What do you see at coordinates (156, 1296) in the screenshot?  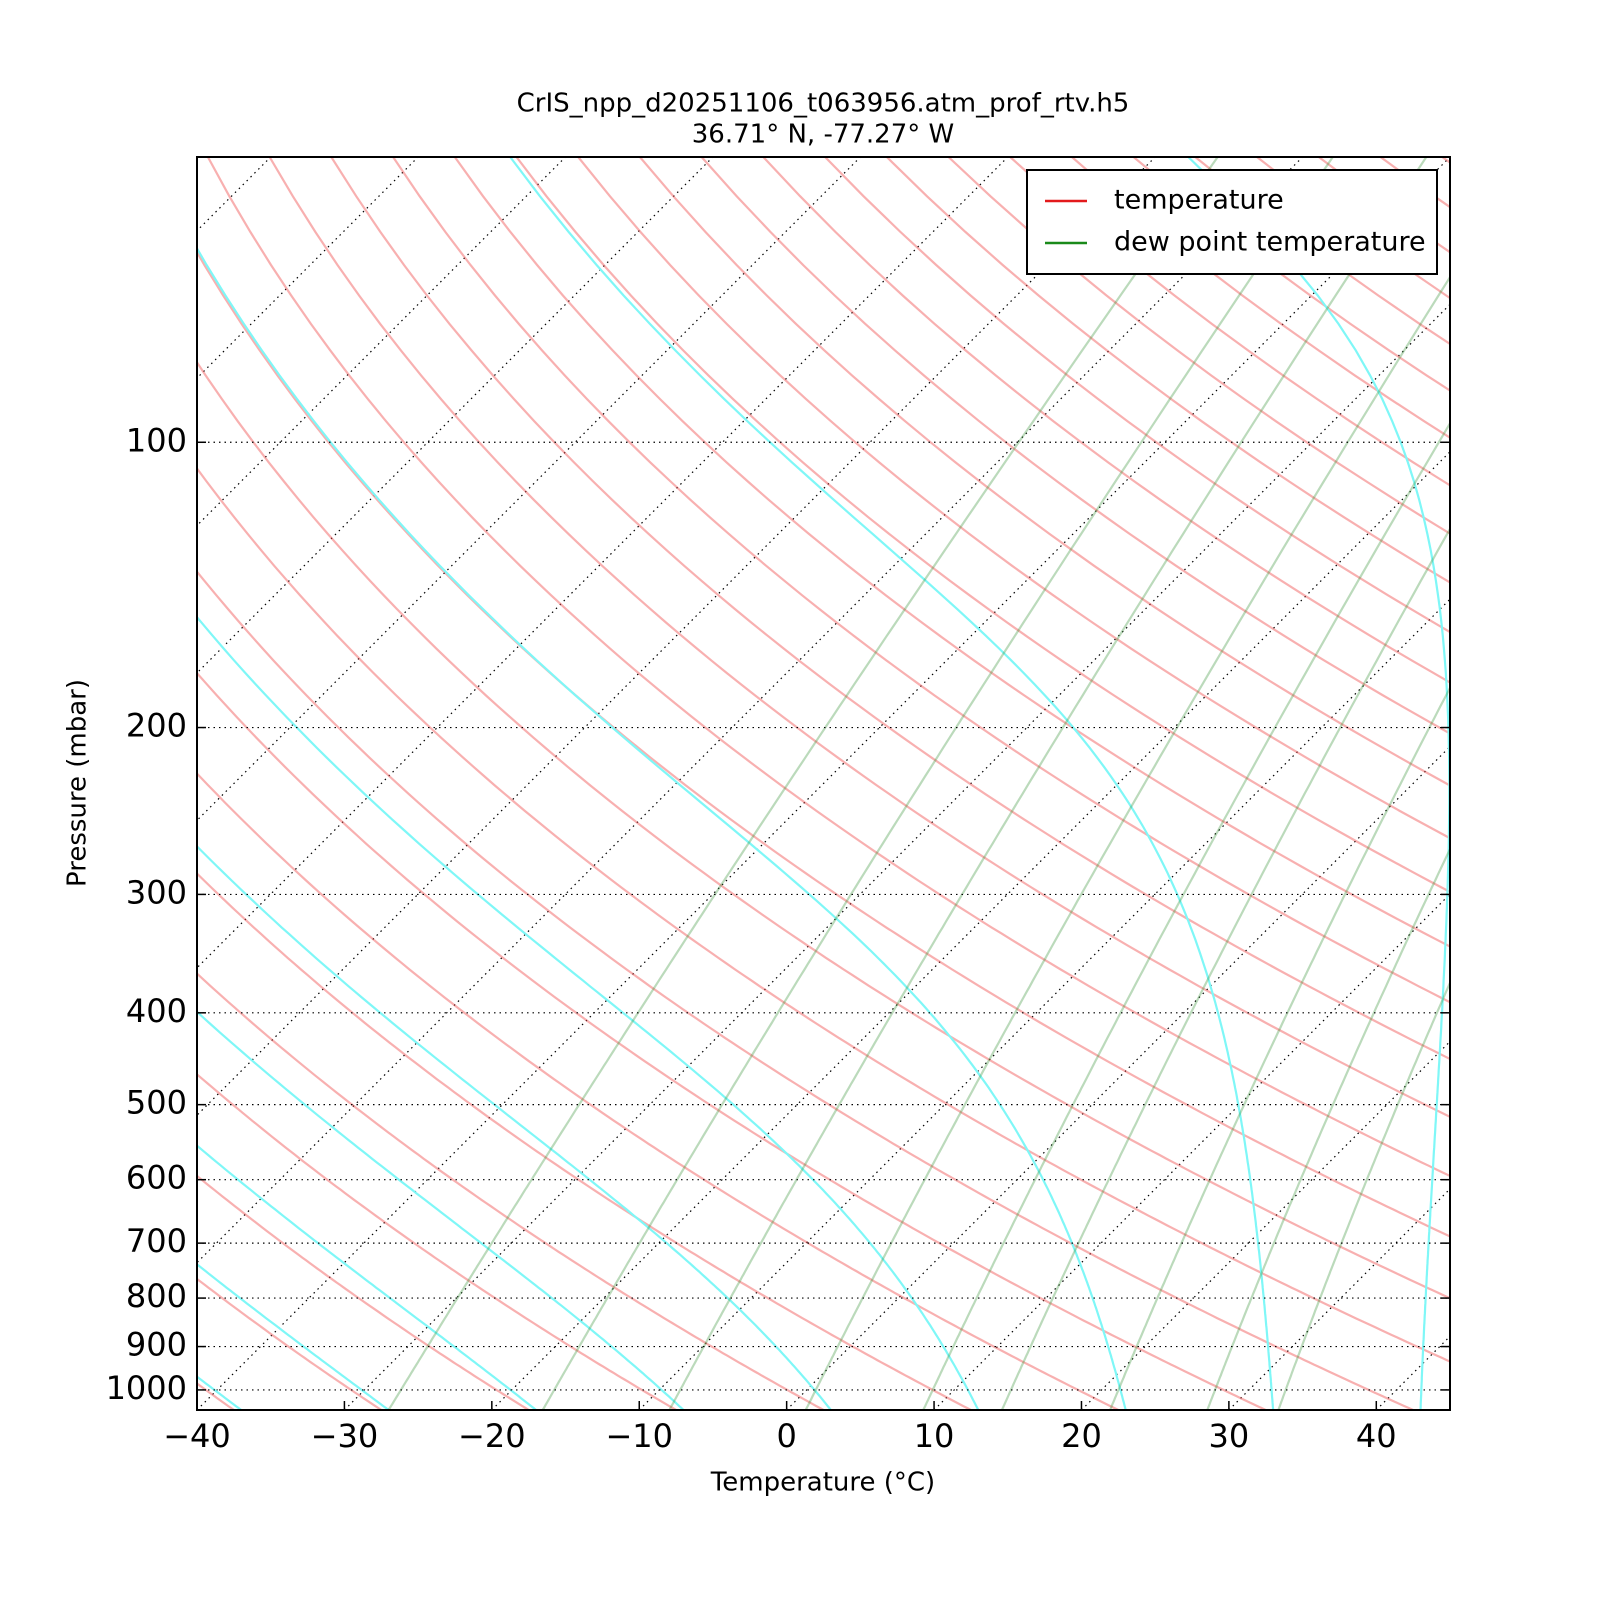 I see `y-tick-label: 800` at bounding box center [156, 1296].